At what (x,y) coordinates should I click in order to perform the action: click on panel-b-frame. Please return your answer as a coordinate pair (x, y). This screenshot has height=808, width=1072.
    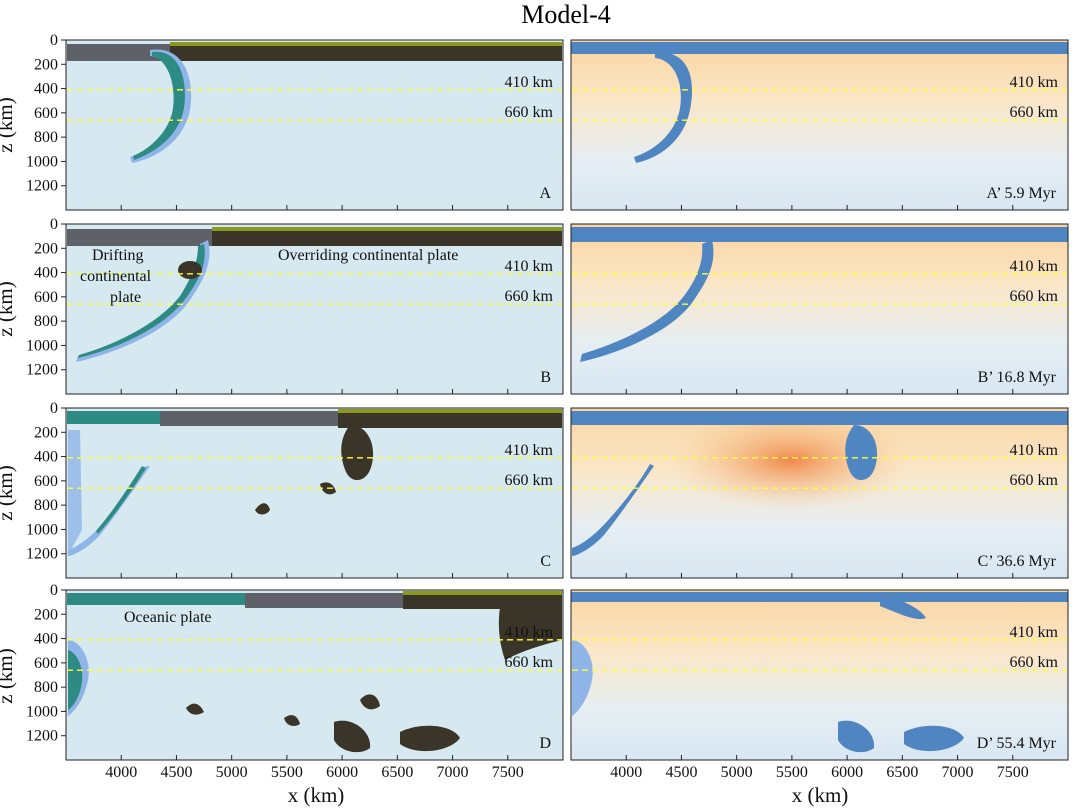
    Looking at the image, I should click on (314, 309).